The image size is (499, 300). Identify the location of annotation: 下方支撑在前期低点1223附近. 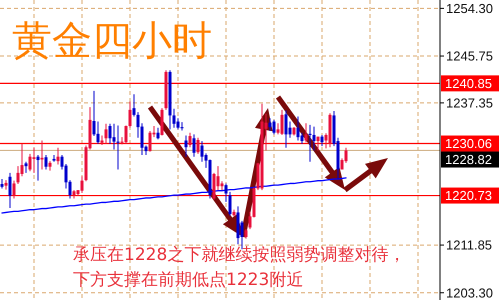
(188, 280).